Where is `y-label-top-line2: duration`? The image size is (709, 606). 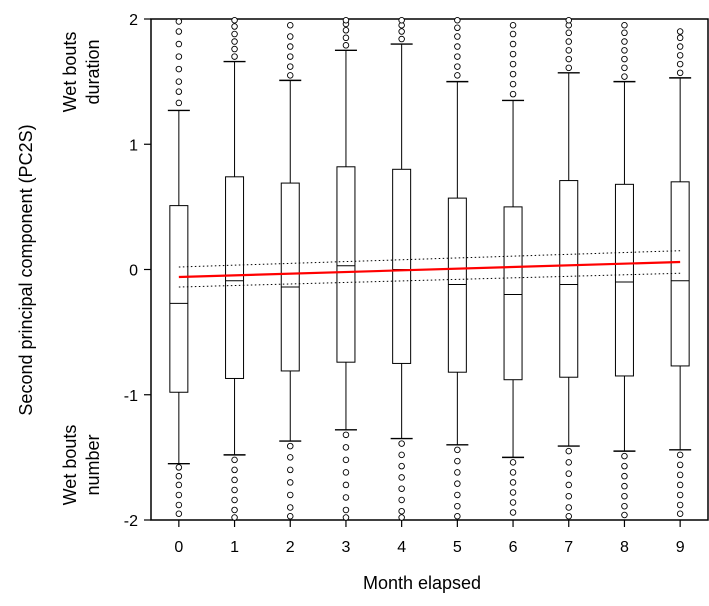 y-label-top-line2: duration is located at coordinates (93, 71).